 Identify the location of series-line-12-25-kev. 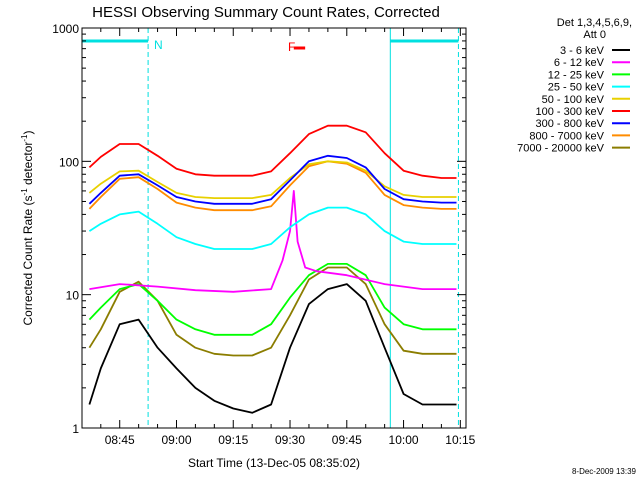
(272, 299).